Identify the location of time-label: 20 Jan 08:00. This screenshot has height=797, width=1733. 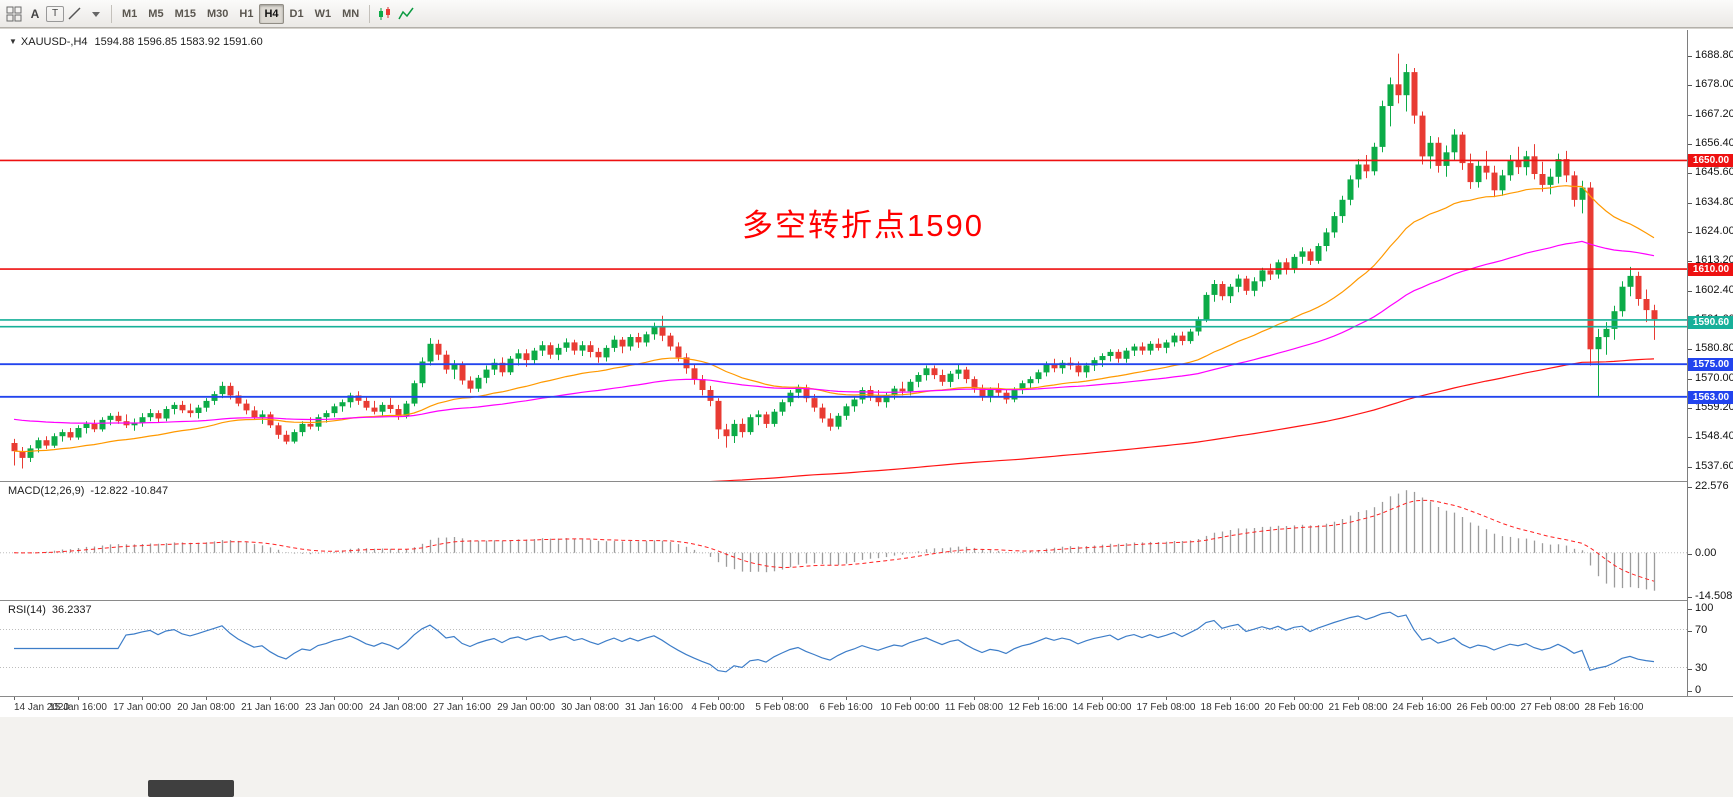
(206, 707).